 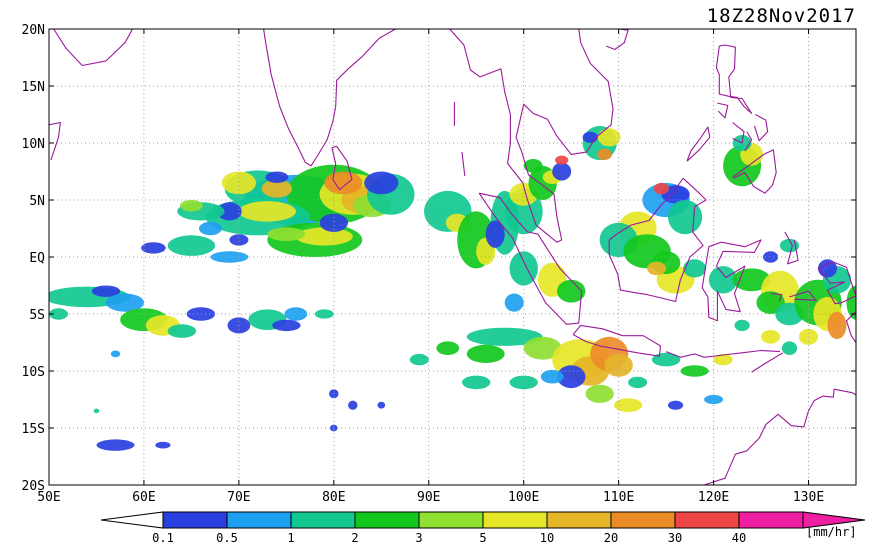 I want to click on legend-unit: [mm/hr], so click(x=831, y=532).